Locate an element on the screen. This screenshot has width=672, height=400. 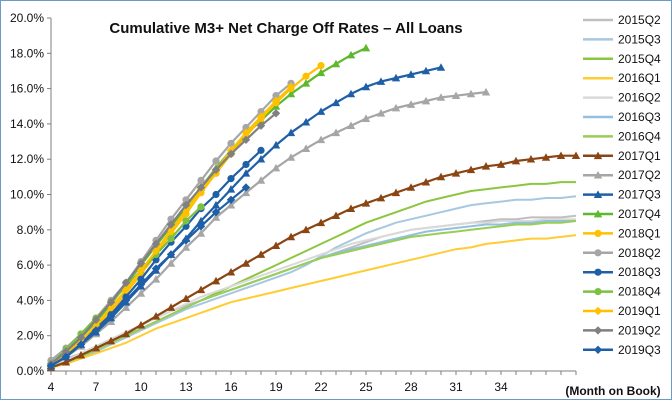
legend-label: 2015Q2 is located at coordinates (639, 20).